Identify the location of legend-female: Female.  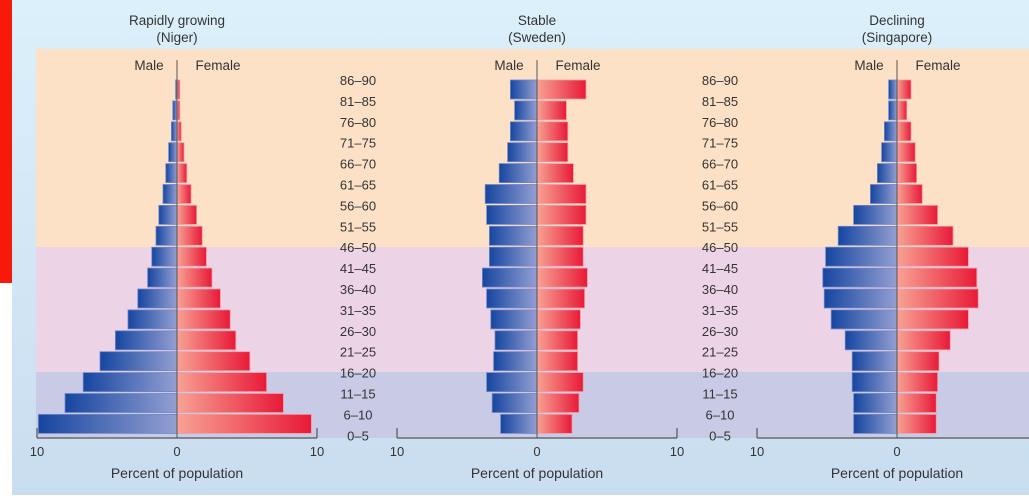
(937, 65).